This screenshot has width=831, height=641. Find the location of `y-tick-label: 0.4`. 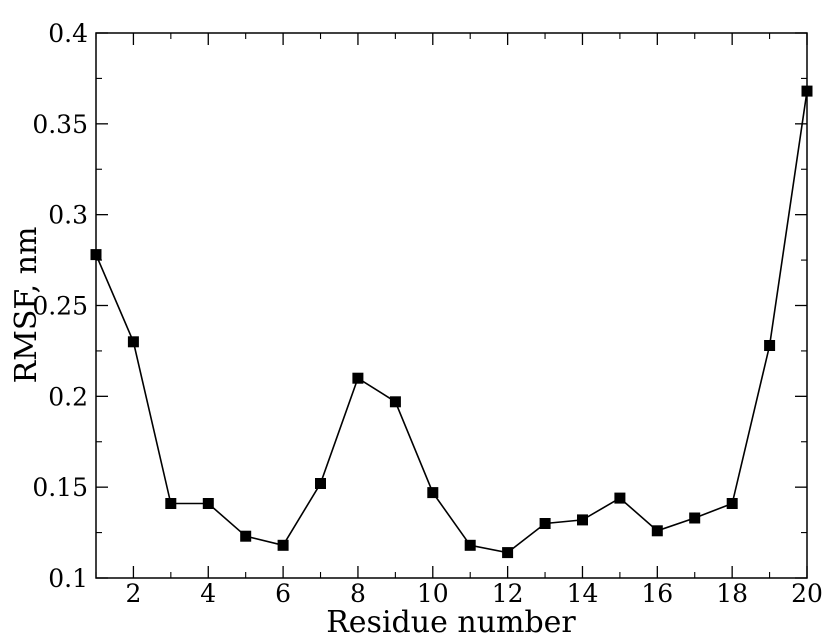

y-tick-label: 0.4 is located at coordinates (68, 33).